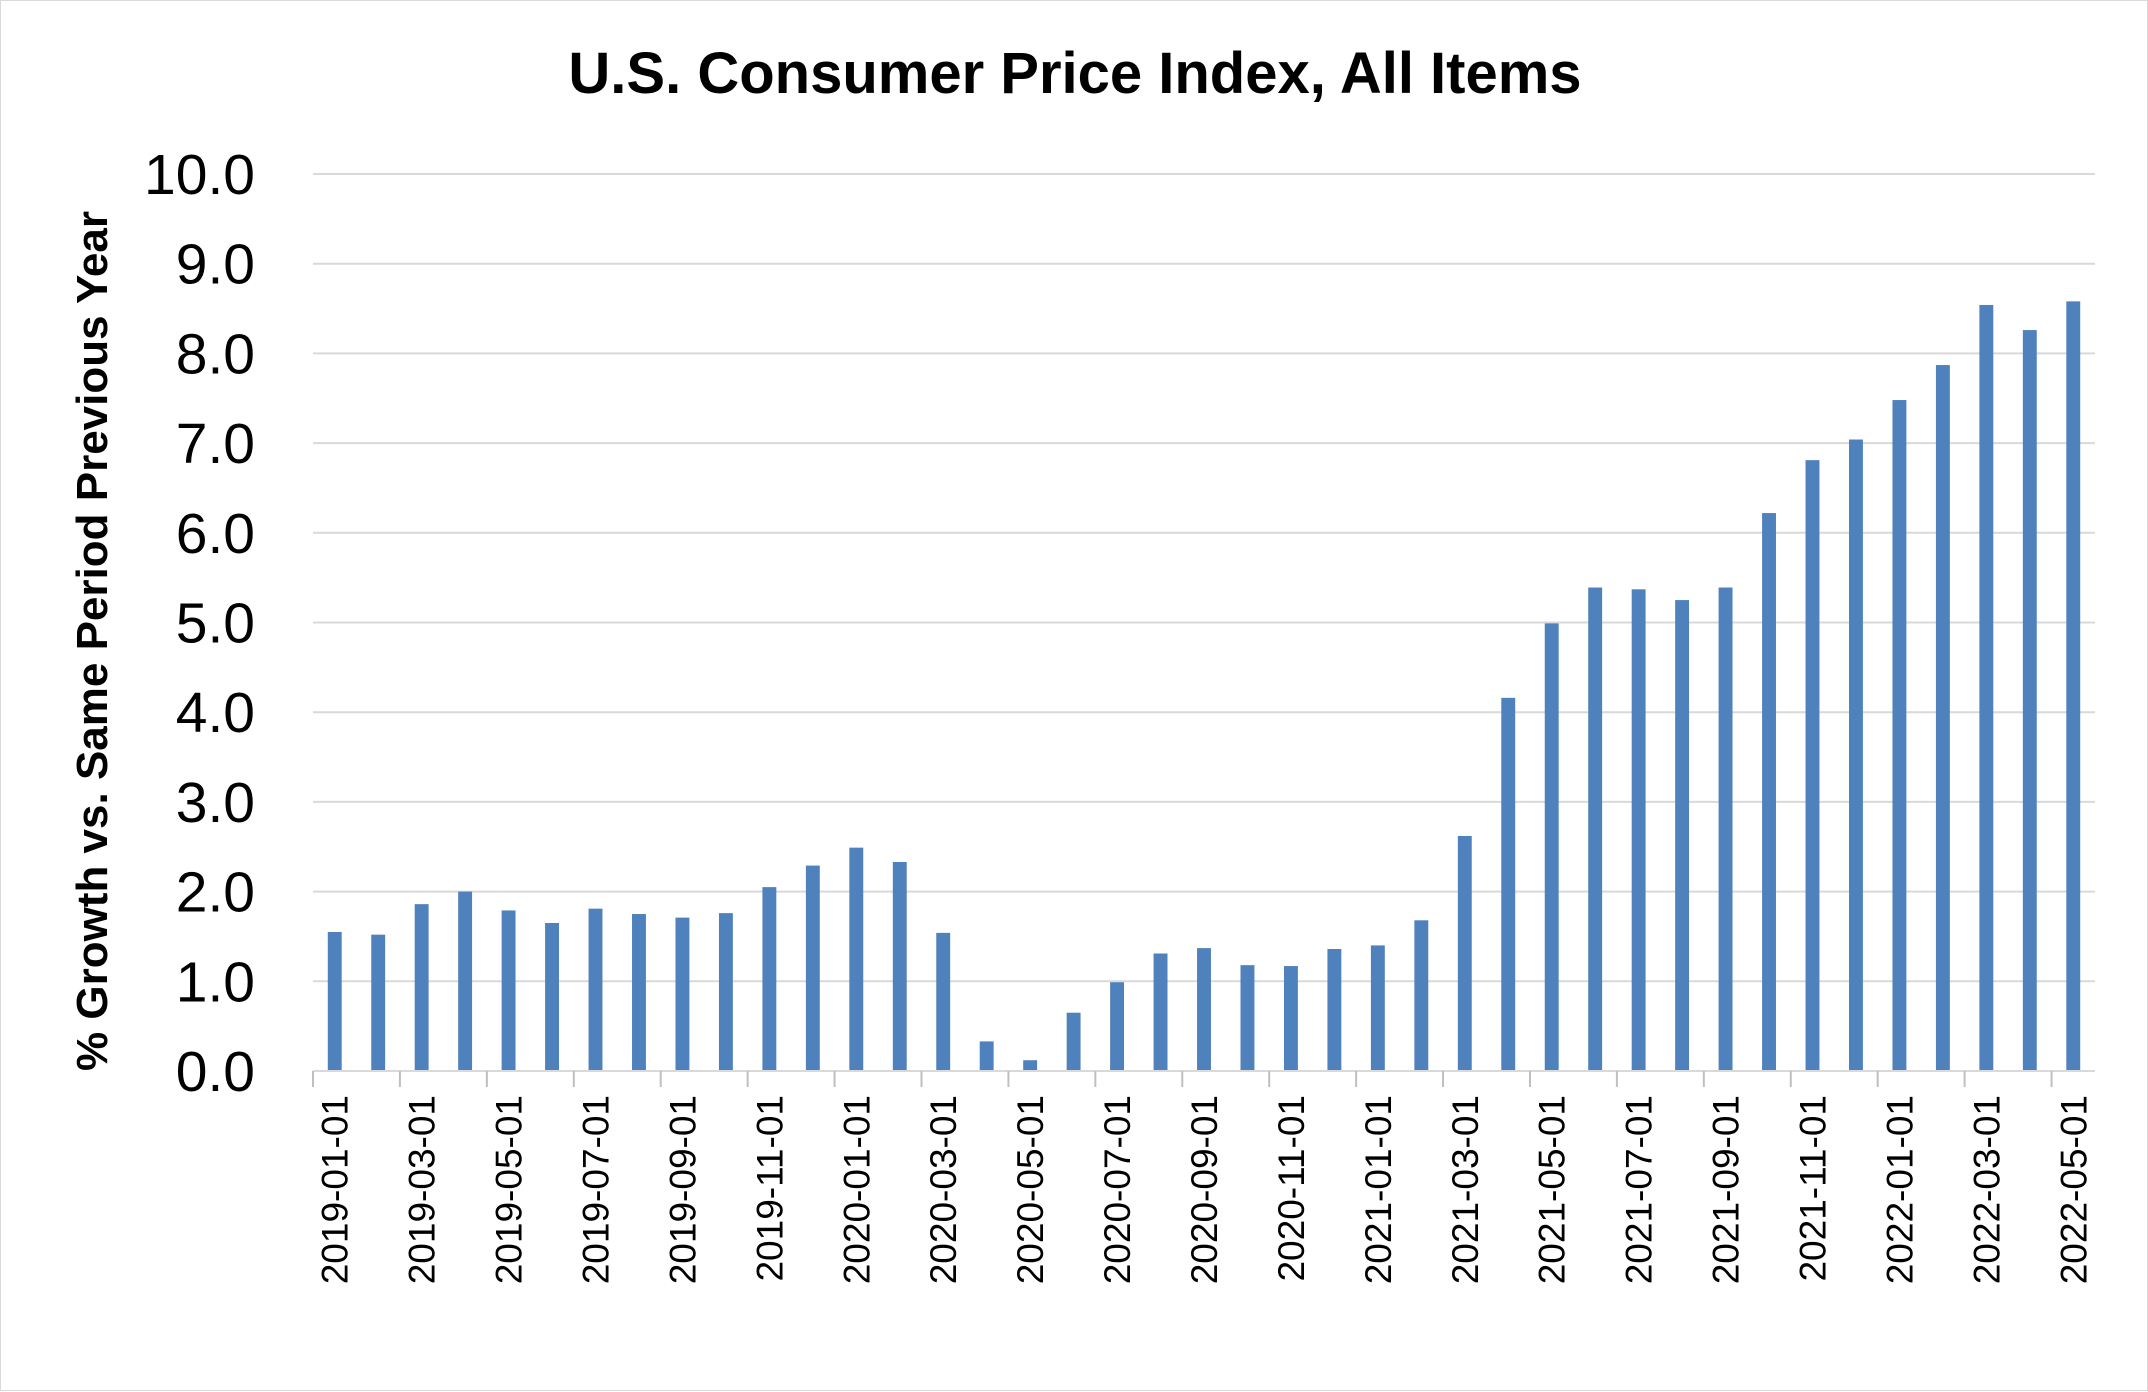  Describe the element at coordinates (215, 354) in the screenshot. I see `y-tick-label: 8.0` at that location.